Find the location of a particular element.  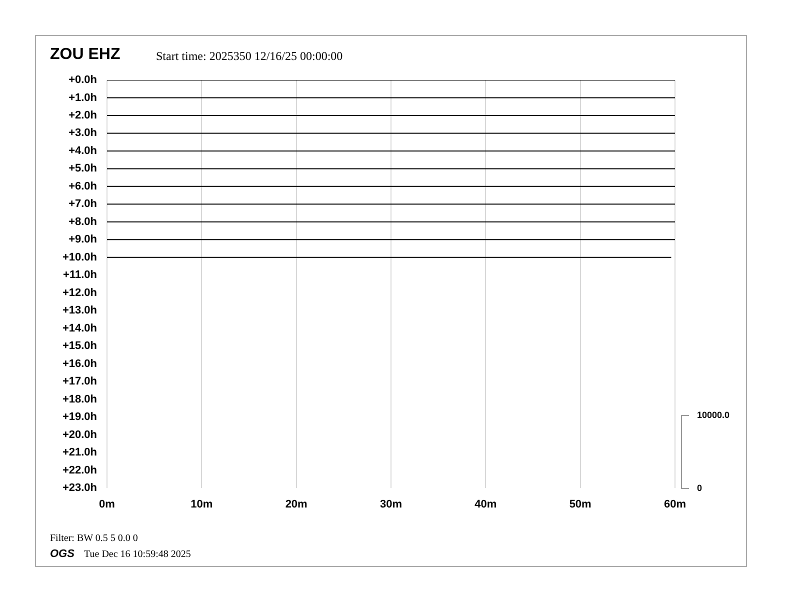

text: OGS is located at coordinates (62, 554).